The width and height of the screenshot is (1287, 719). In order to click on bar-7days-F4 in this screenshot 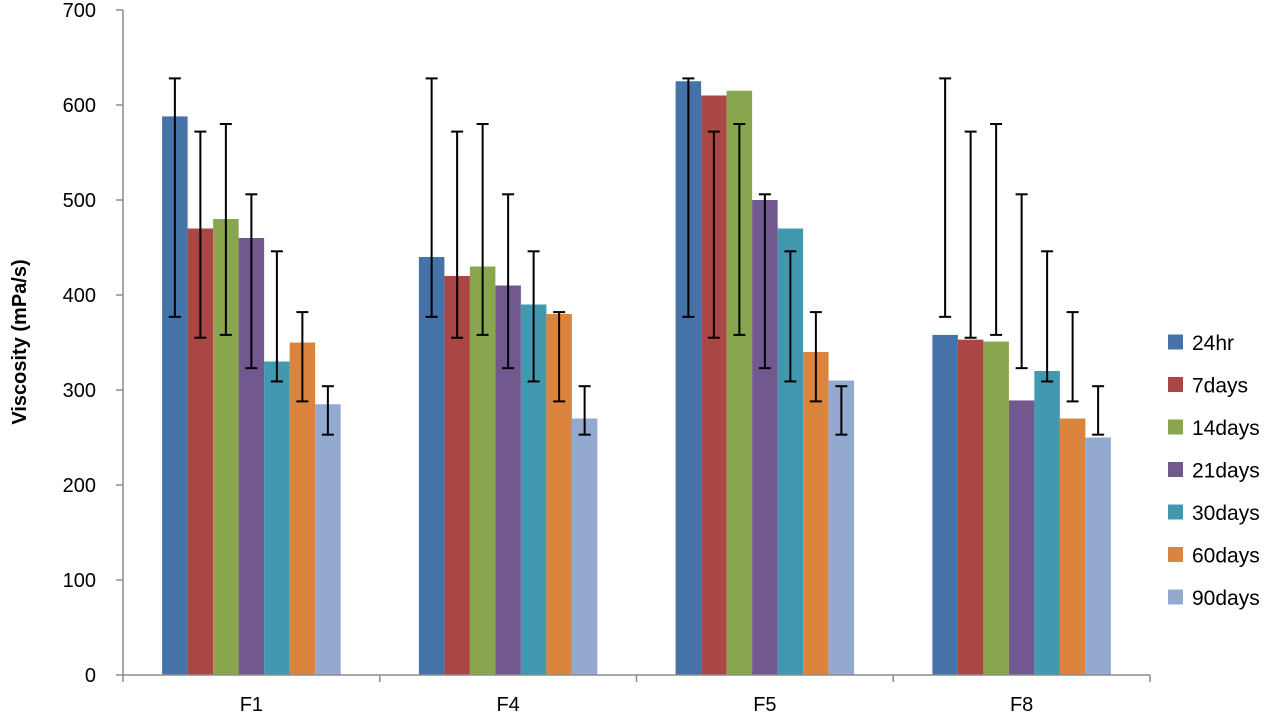, I will do `click(457, 475)`.